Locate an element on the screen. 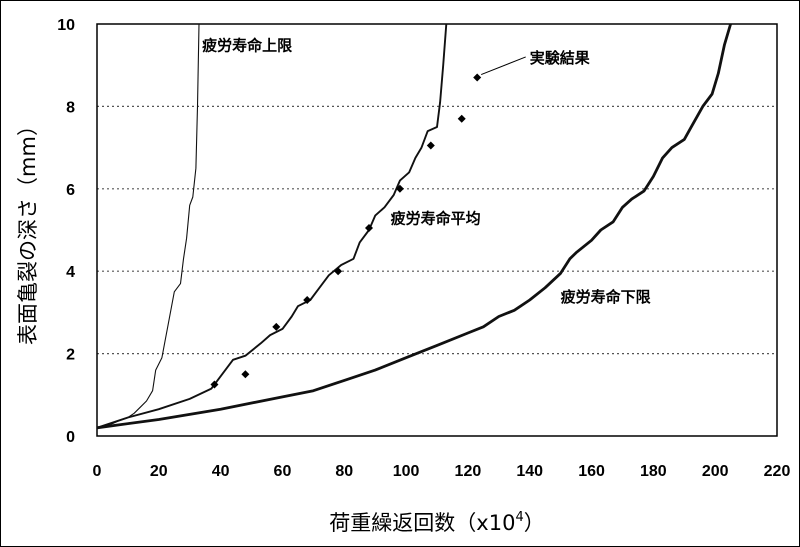 The width and height of the screenshot is (800, 547). y-tick-labels: 0 2 4 6 8 10 is located at coordinates (66, 231).